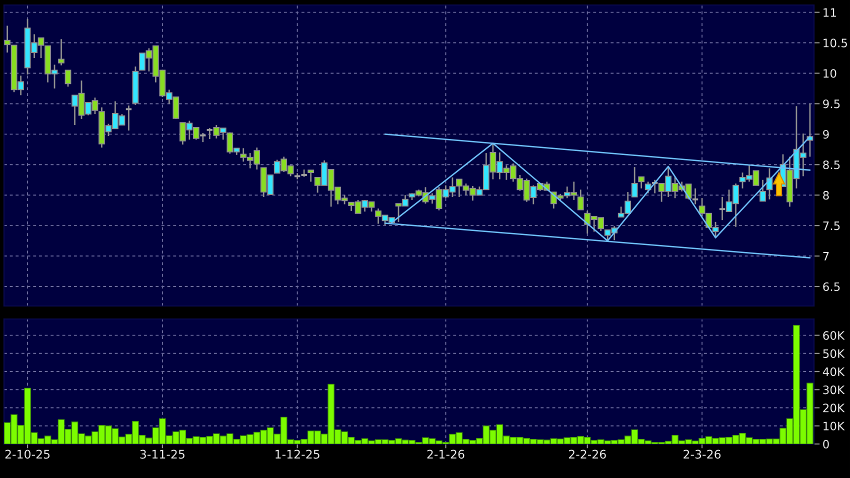  What do you see at coordinates (587, 454) in the screenshot?
I see `x-tick-label: 2-2-26` at bounding box center [587, 454].